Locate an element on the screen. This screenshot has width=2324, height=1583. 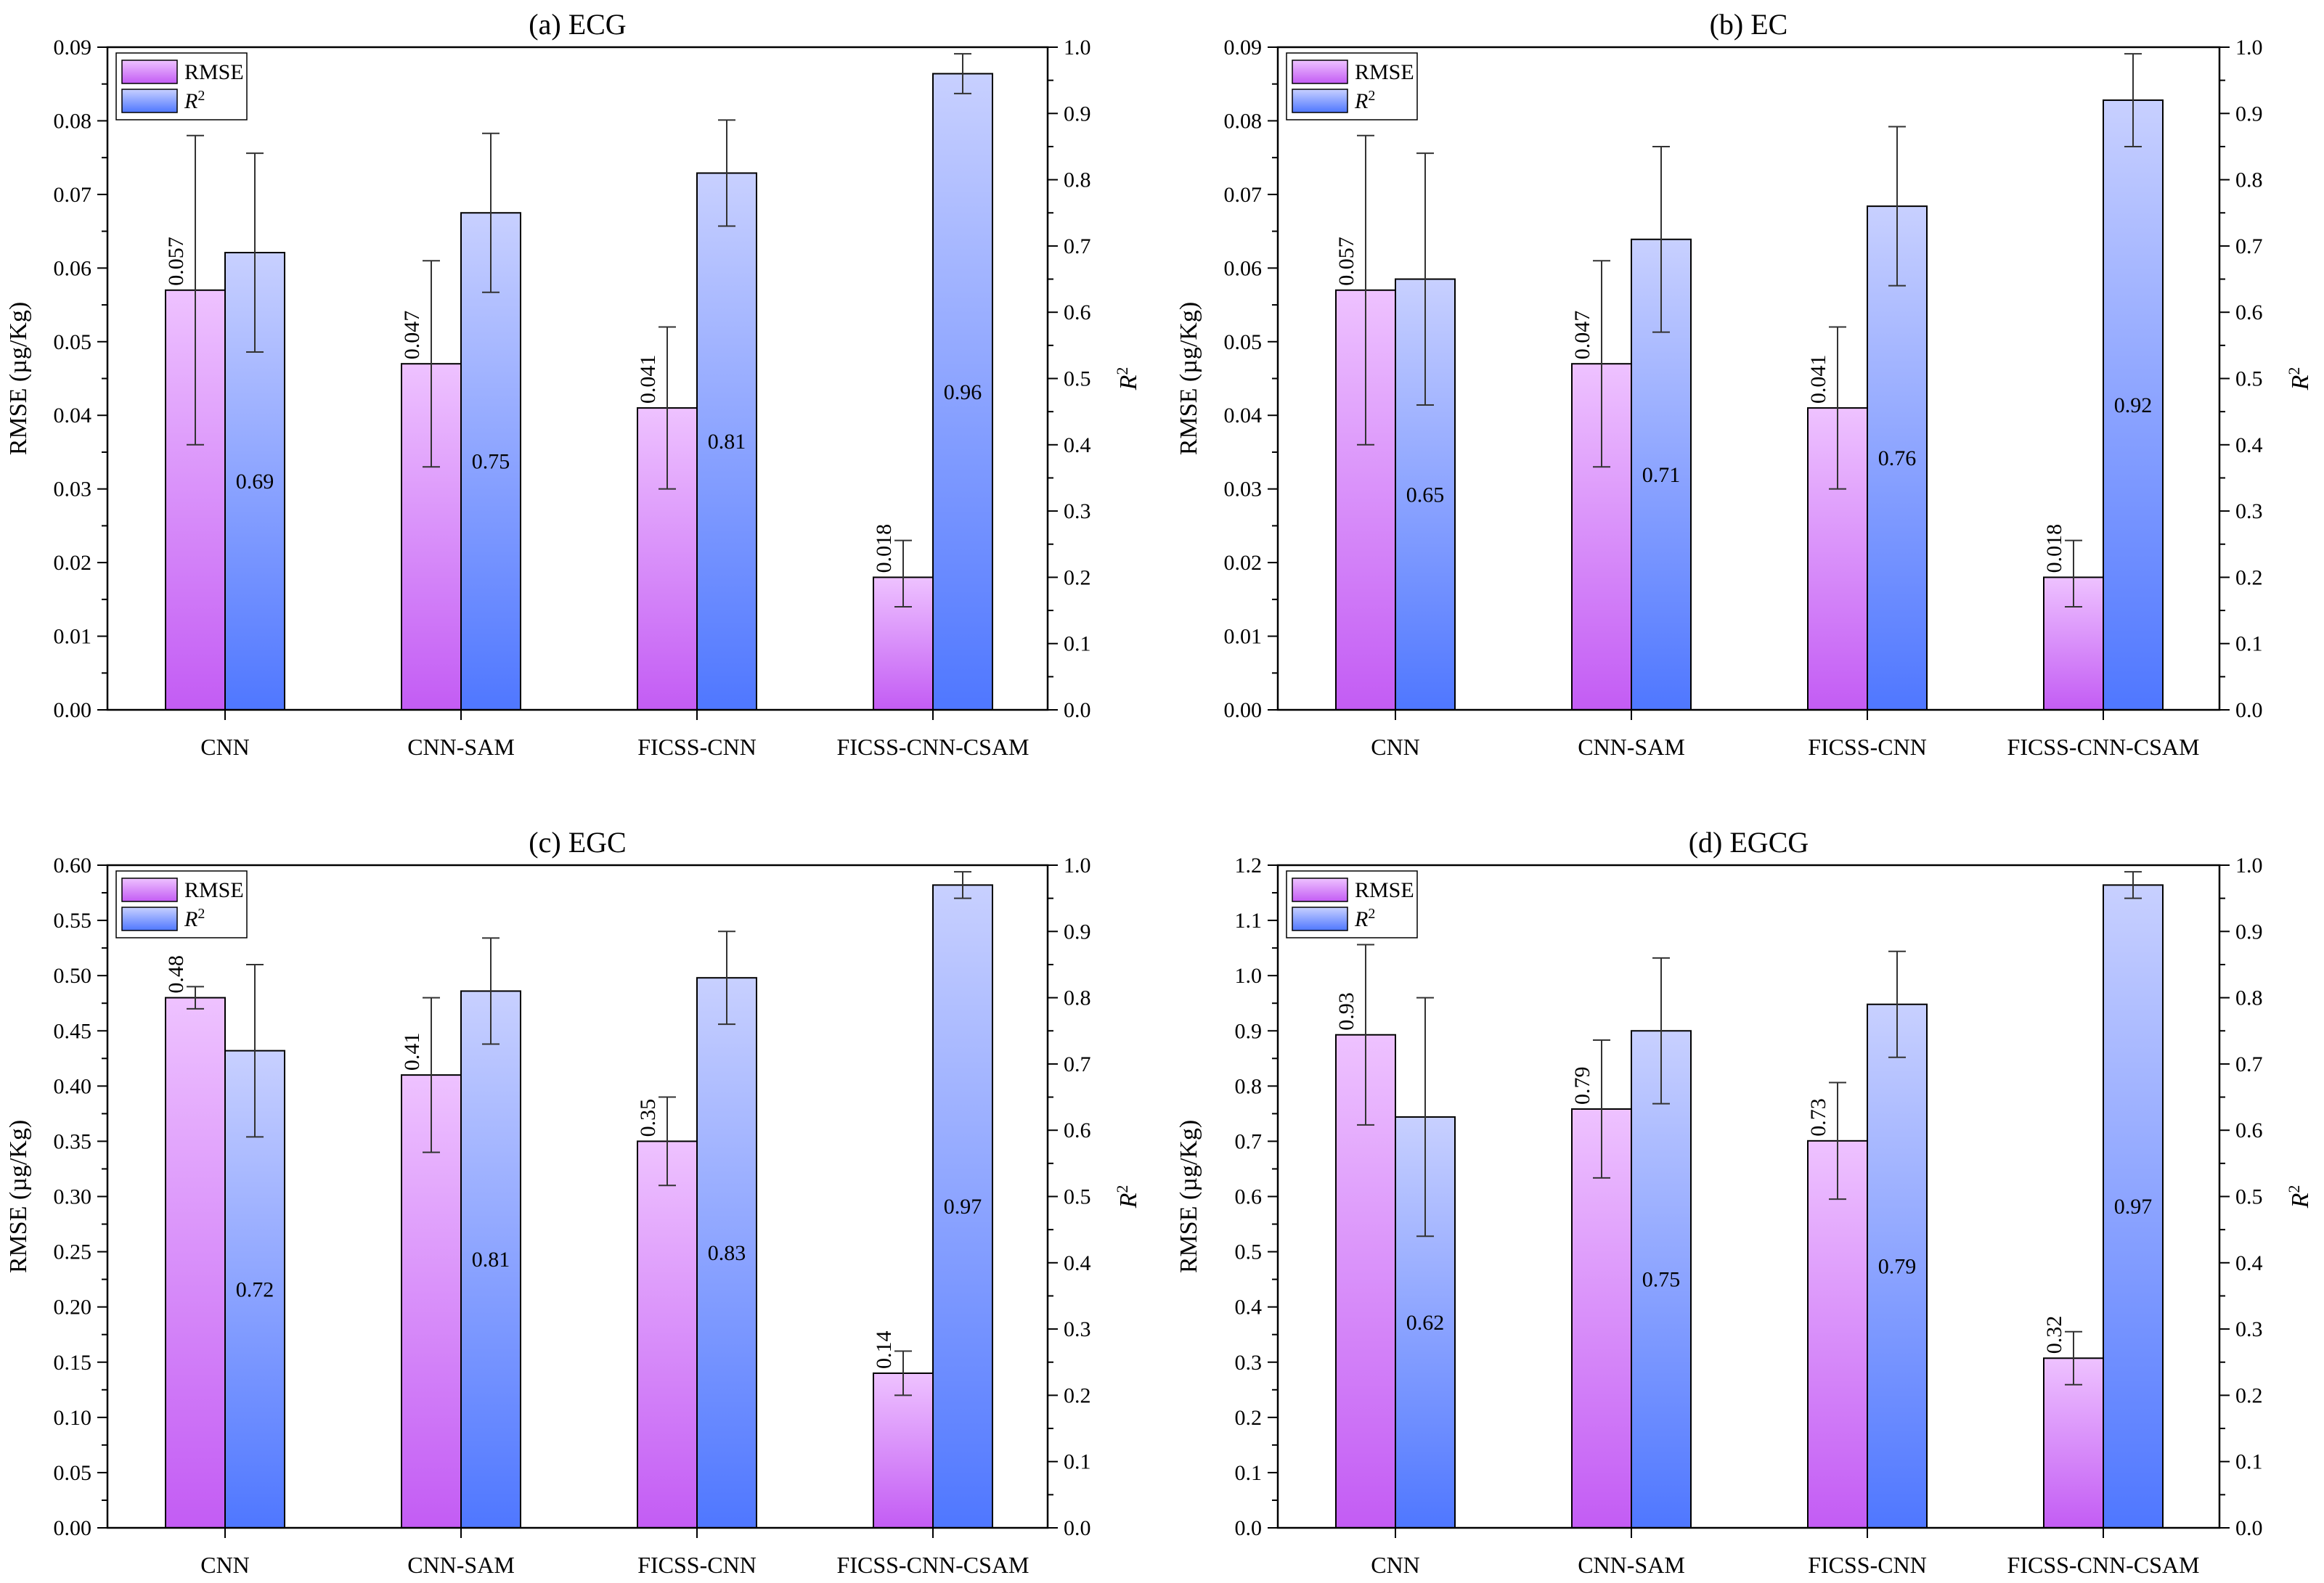
y-tick-label-left: 0.5 is located at coordinates (1249, 1252).